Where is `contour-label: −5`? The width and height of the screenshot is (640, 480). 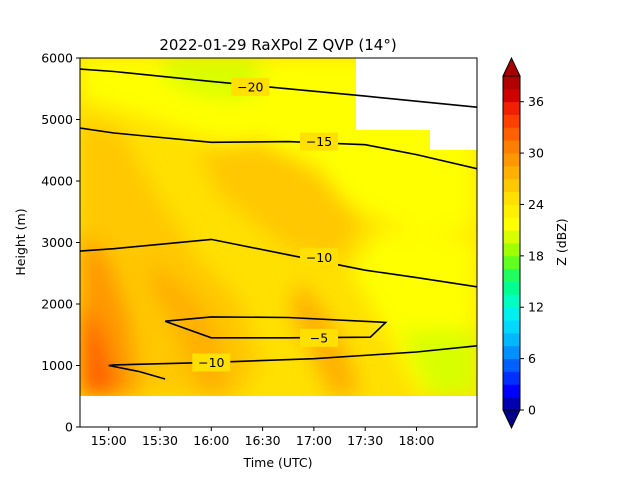
contour-label: −5 is located at coordinates (319, 337).